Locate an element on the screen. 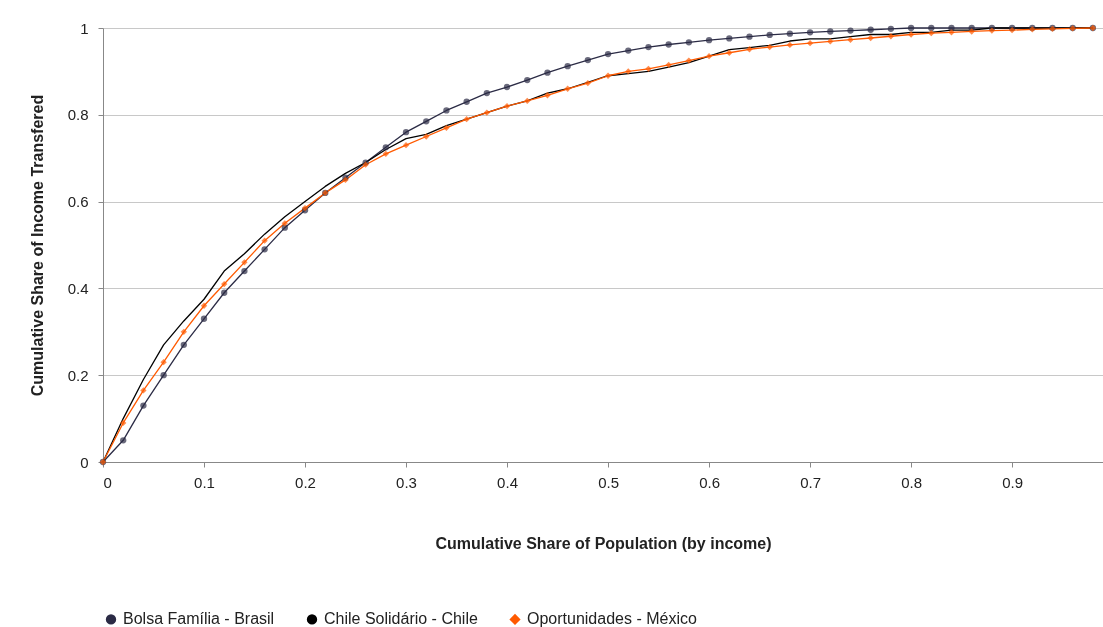 This screenshot has width=1103, height=627. legend-label: Oportunidades - México is located at coordinates (612, 618).